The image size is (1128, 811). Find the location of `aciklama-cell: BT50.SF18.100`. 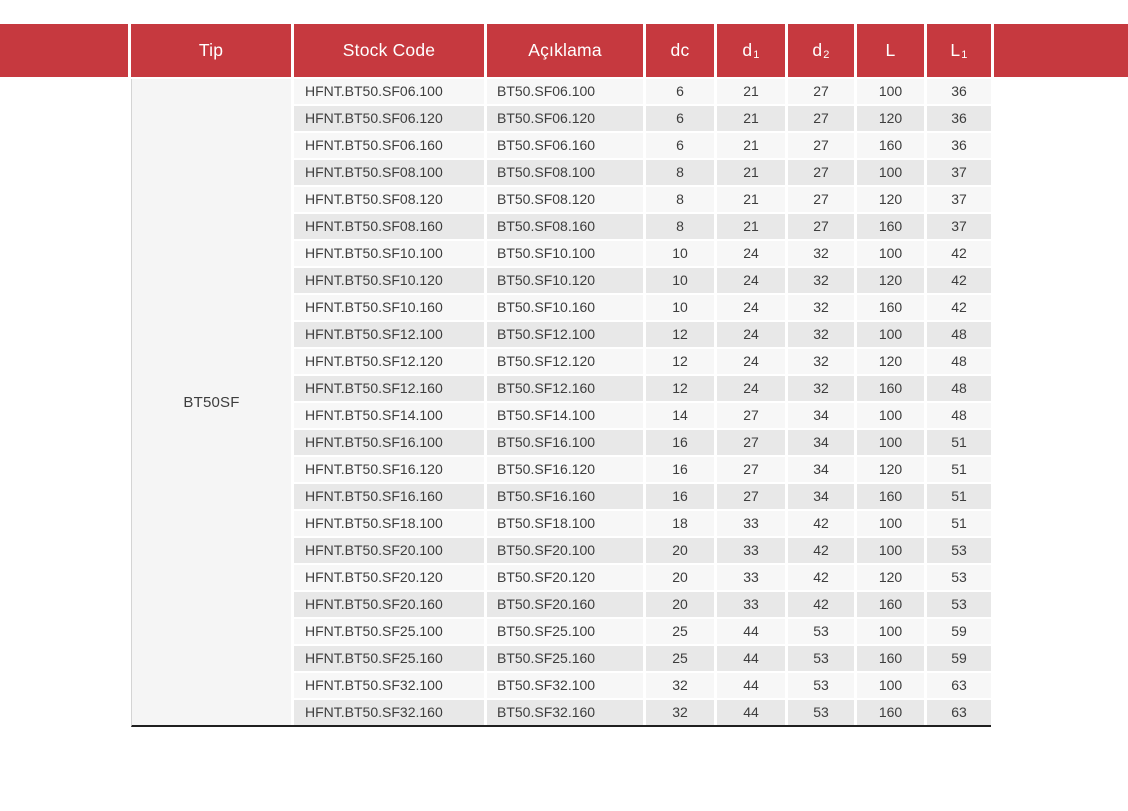

aciklama-cell: BT50.SF18.100 is located at coordinates (565, 523).